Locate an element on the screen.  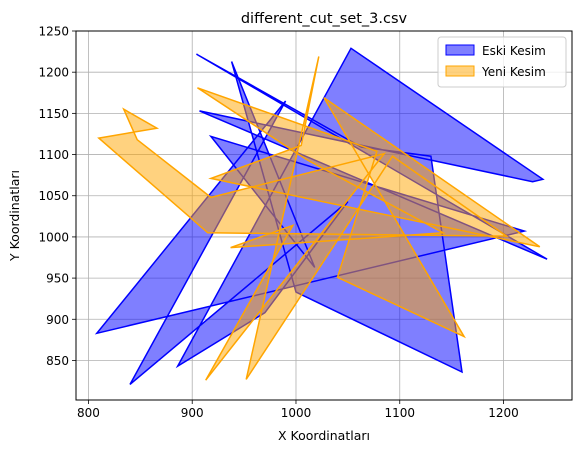
legend: Eski Kesim Yeni Kesim is located at coordinates (502, 62).